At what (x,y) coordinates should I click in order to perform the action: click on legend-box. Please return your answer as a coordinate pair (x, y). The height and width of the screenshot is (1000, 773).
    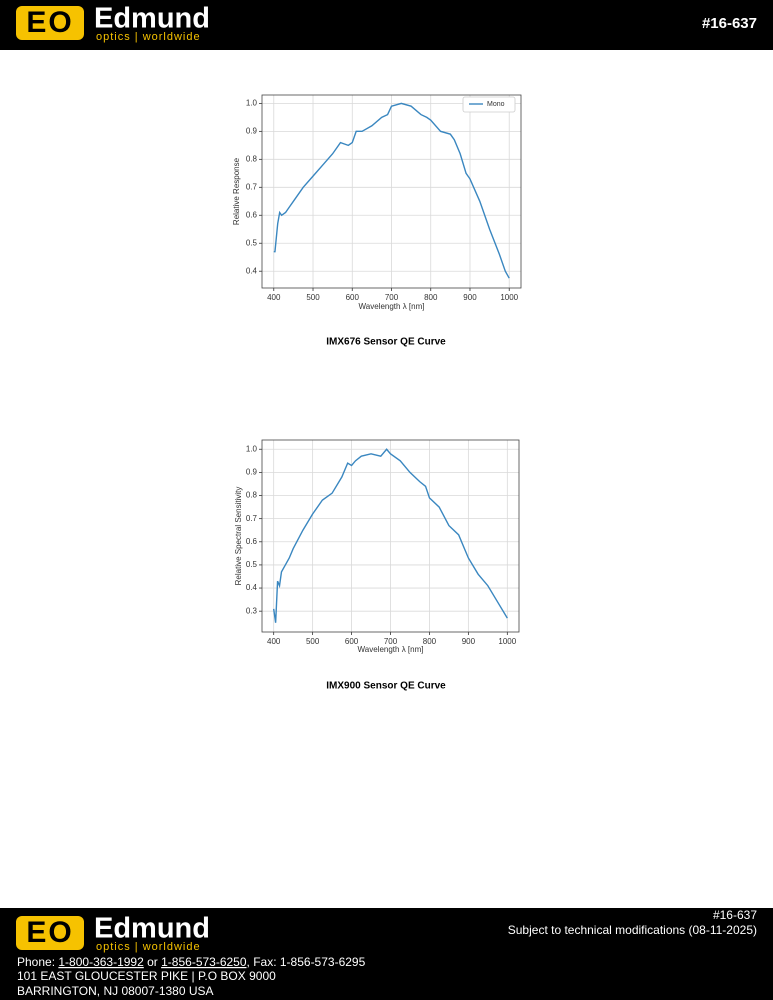
    Looking at the image, I should click on (489, 104).